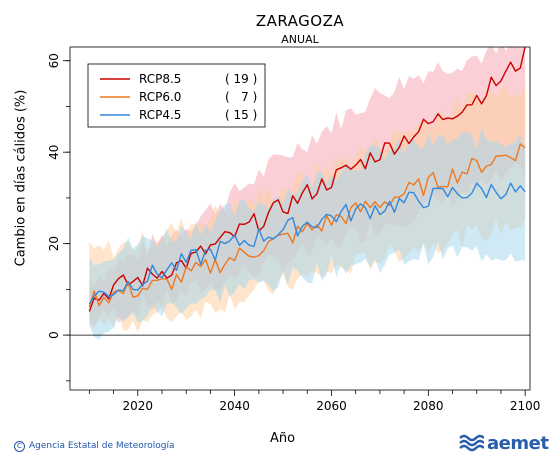 This screenshot has width=550, height=462. I want to click on y-tick-label: 0, so click(54, 335).